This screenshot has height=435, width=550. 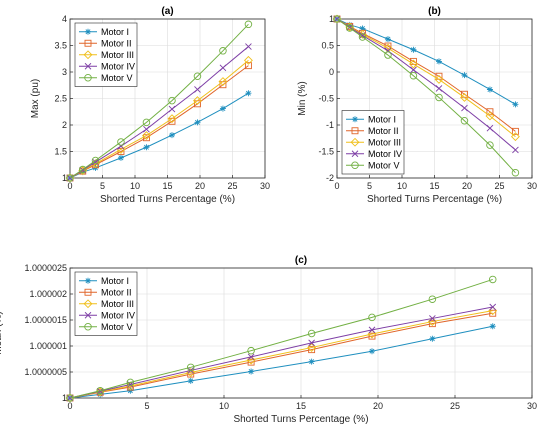 I want to click on y-tick-label: 1.0000005, so click(x=45, y=372).